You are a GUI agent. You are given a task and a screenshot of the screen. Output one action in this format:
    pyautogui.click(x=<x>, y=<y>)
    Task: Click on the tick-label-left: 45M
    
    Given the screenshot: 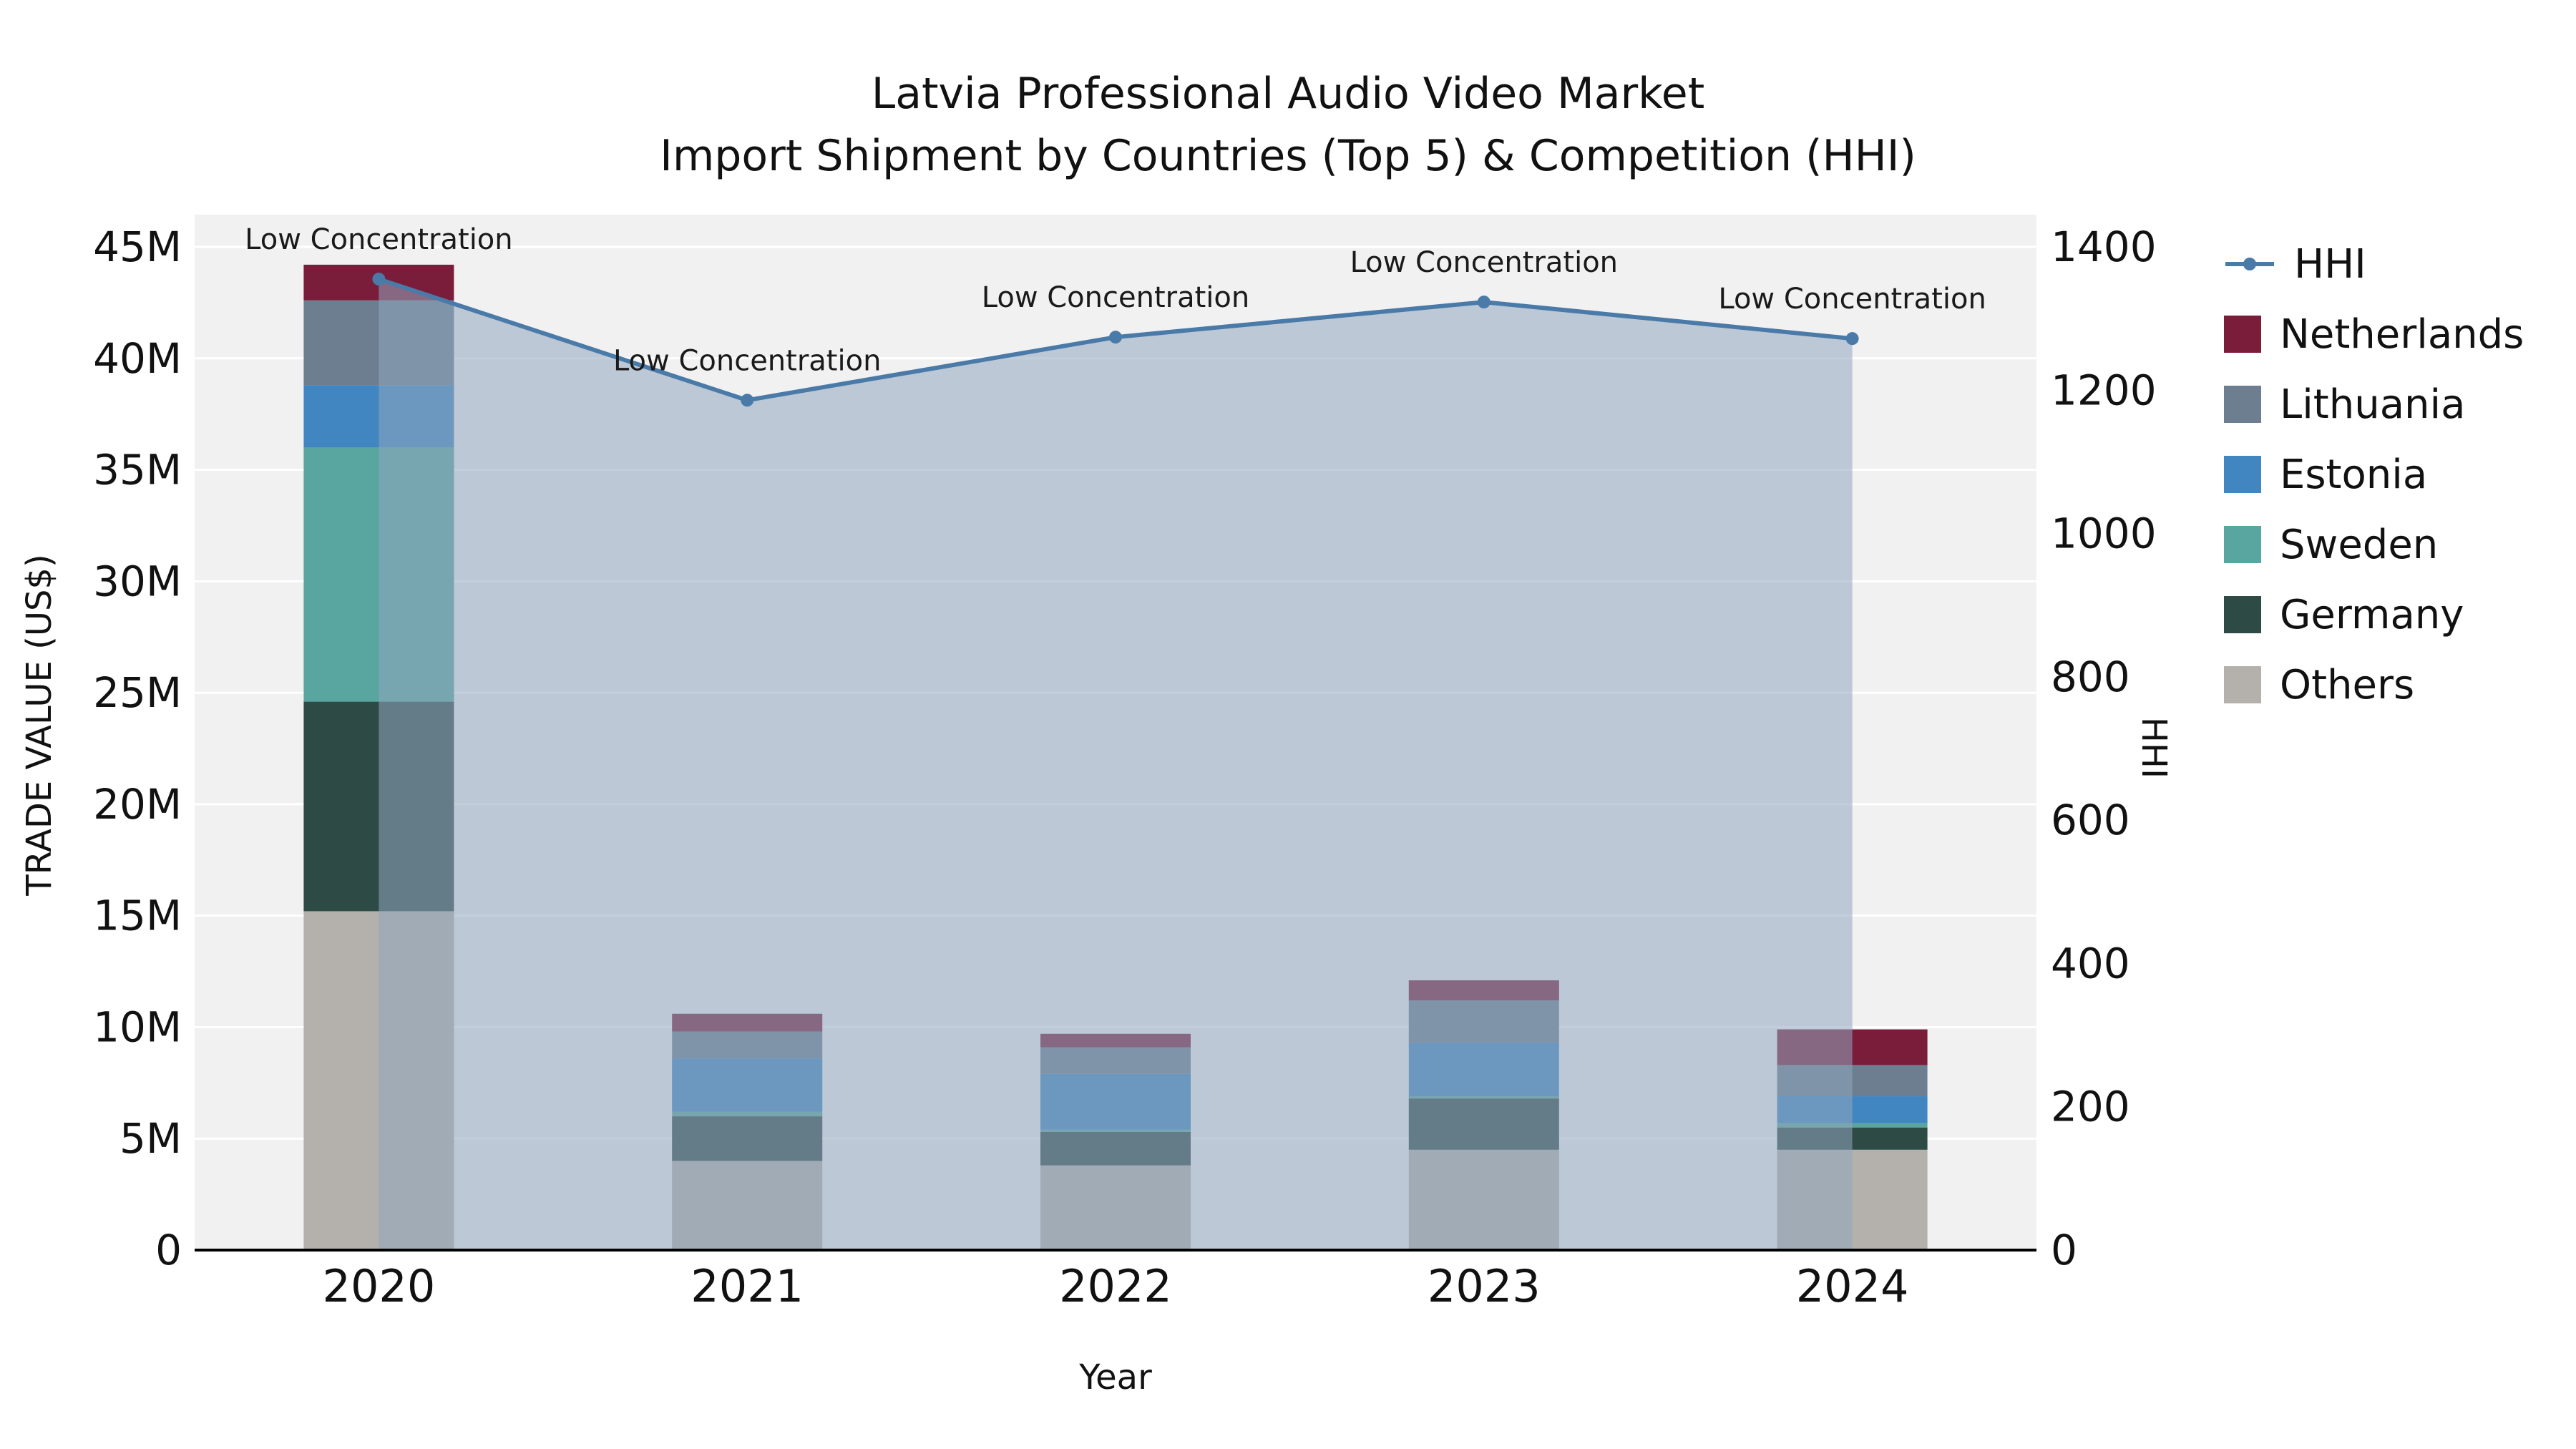 What is the action you would take?
    pyautogui.click(x=137, y=247)
    